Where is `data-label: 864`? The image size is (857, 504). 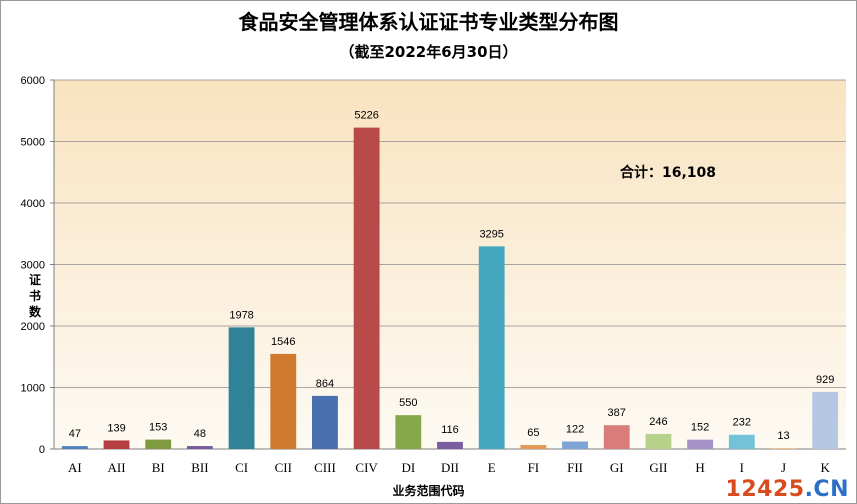
data-label: 864 is located at coordinates (325, 384).